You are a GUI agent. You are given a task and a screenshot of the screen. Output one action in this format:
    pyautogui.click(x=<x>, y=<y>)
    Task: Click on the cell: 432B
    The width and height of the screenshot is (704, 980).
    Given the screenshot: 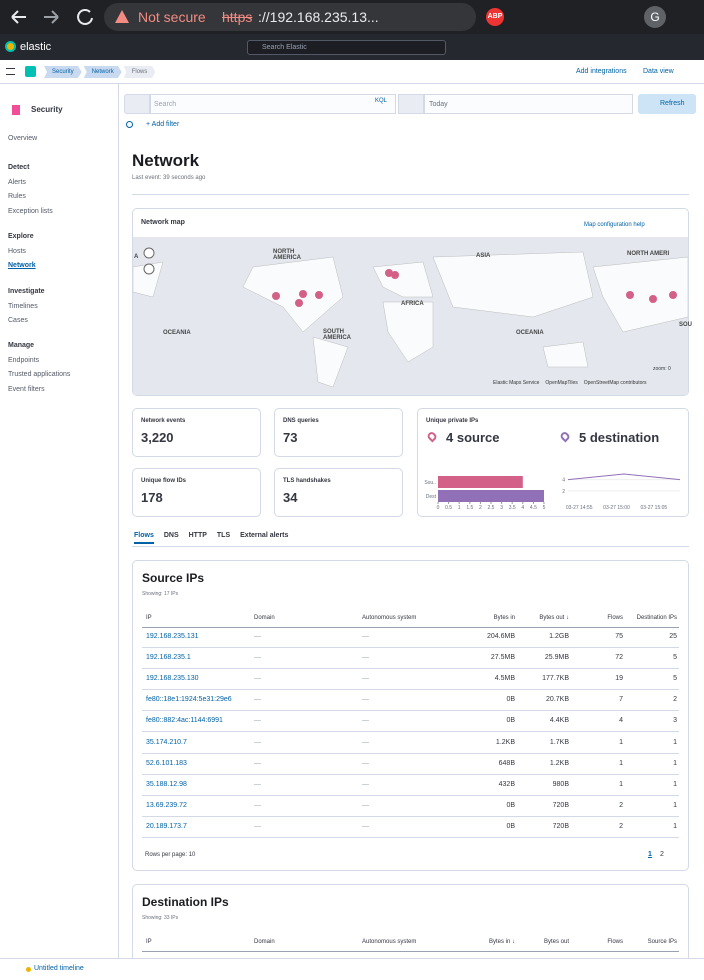 What is the action you would take?
    pyautogui.click(x=506, y=784)
    